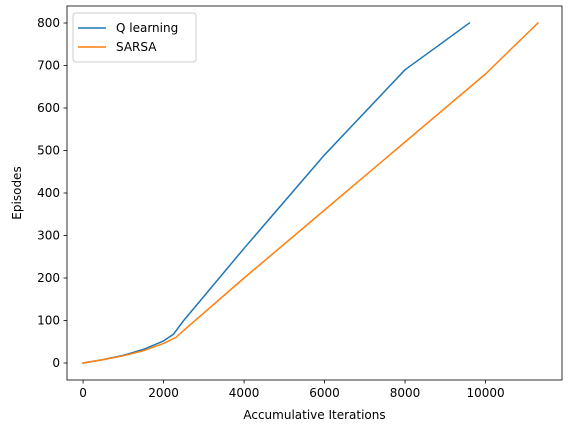 This screenshot has width=571, height=432. Describe the element at coordinates (324, 393) in the screenshot. I see `x-tick-label: 6000` at that location.